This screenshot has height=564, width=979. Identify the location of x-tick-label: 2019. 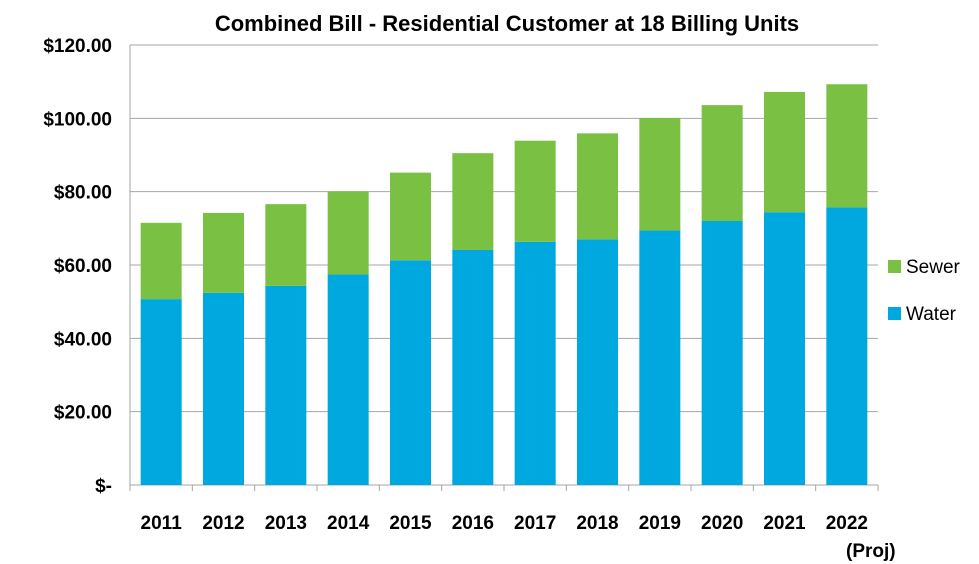
(660, 523).